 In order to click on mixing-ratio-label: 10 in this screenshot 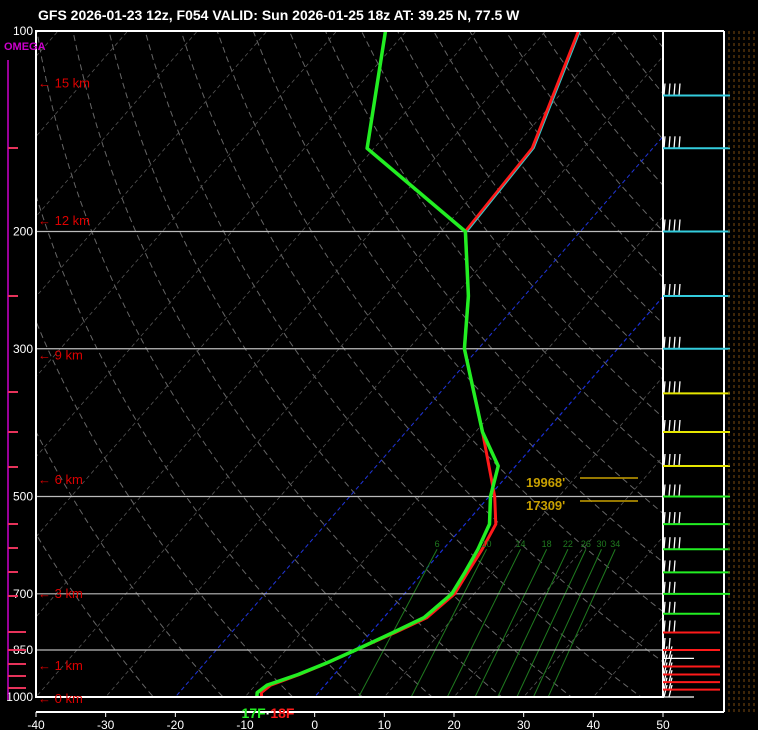, I will do `click(487, 544)`.